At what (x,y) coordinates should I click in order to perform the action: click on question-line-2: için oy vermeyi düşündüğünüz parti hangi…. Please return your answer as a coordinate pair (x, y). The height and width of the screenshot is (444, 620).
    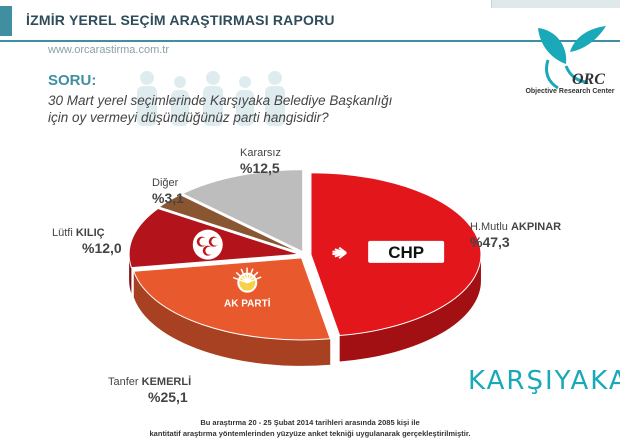
    Looking at the image, I should click on (188, 117).